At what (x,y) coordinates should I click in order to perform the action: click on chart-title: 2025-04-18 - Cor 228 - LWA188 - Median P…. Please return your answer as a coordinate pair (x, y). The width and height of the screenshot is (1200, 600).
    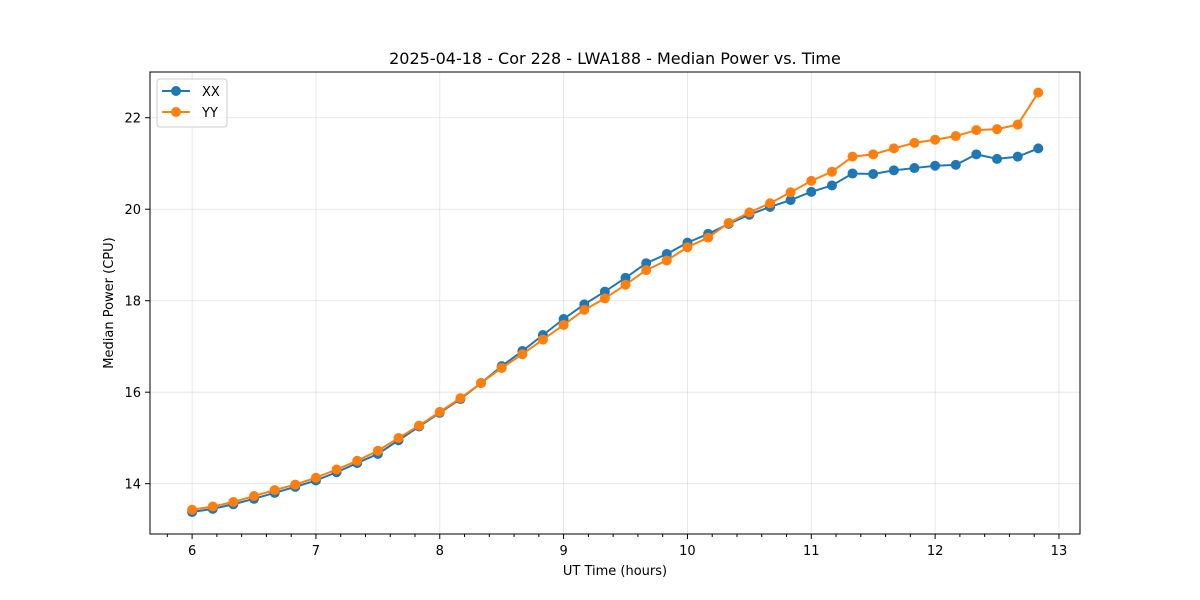
    Looking at the image, I should click on (615, 58).